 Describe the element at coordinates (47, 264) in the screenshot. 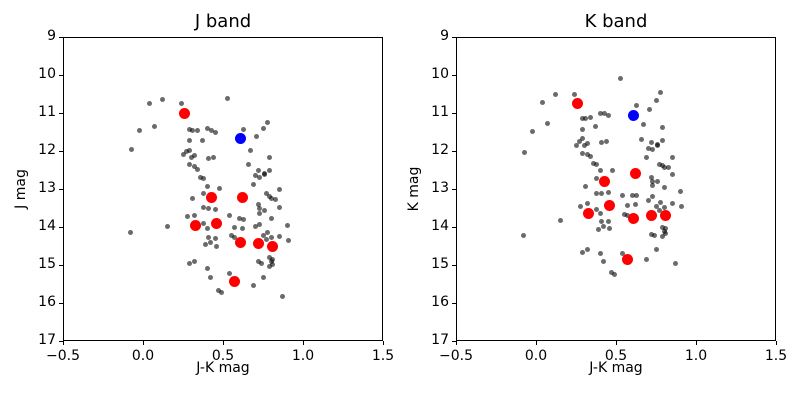

I see `y-tick-label: 15` at that location.